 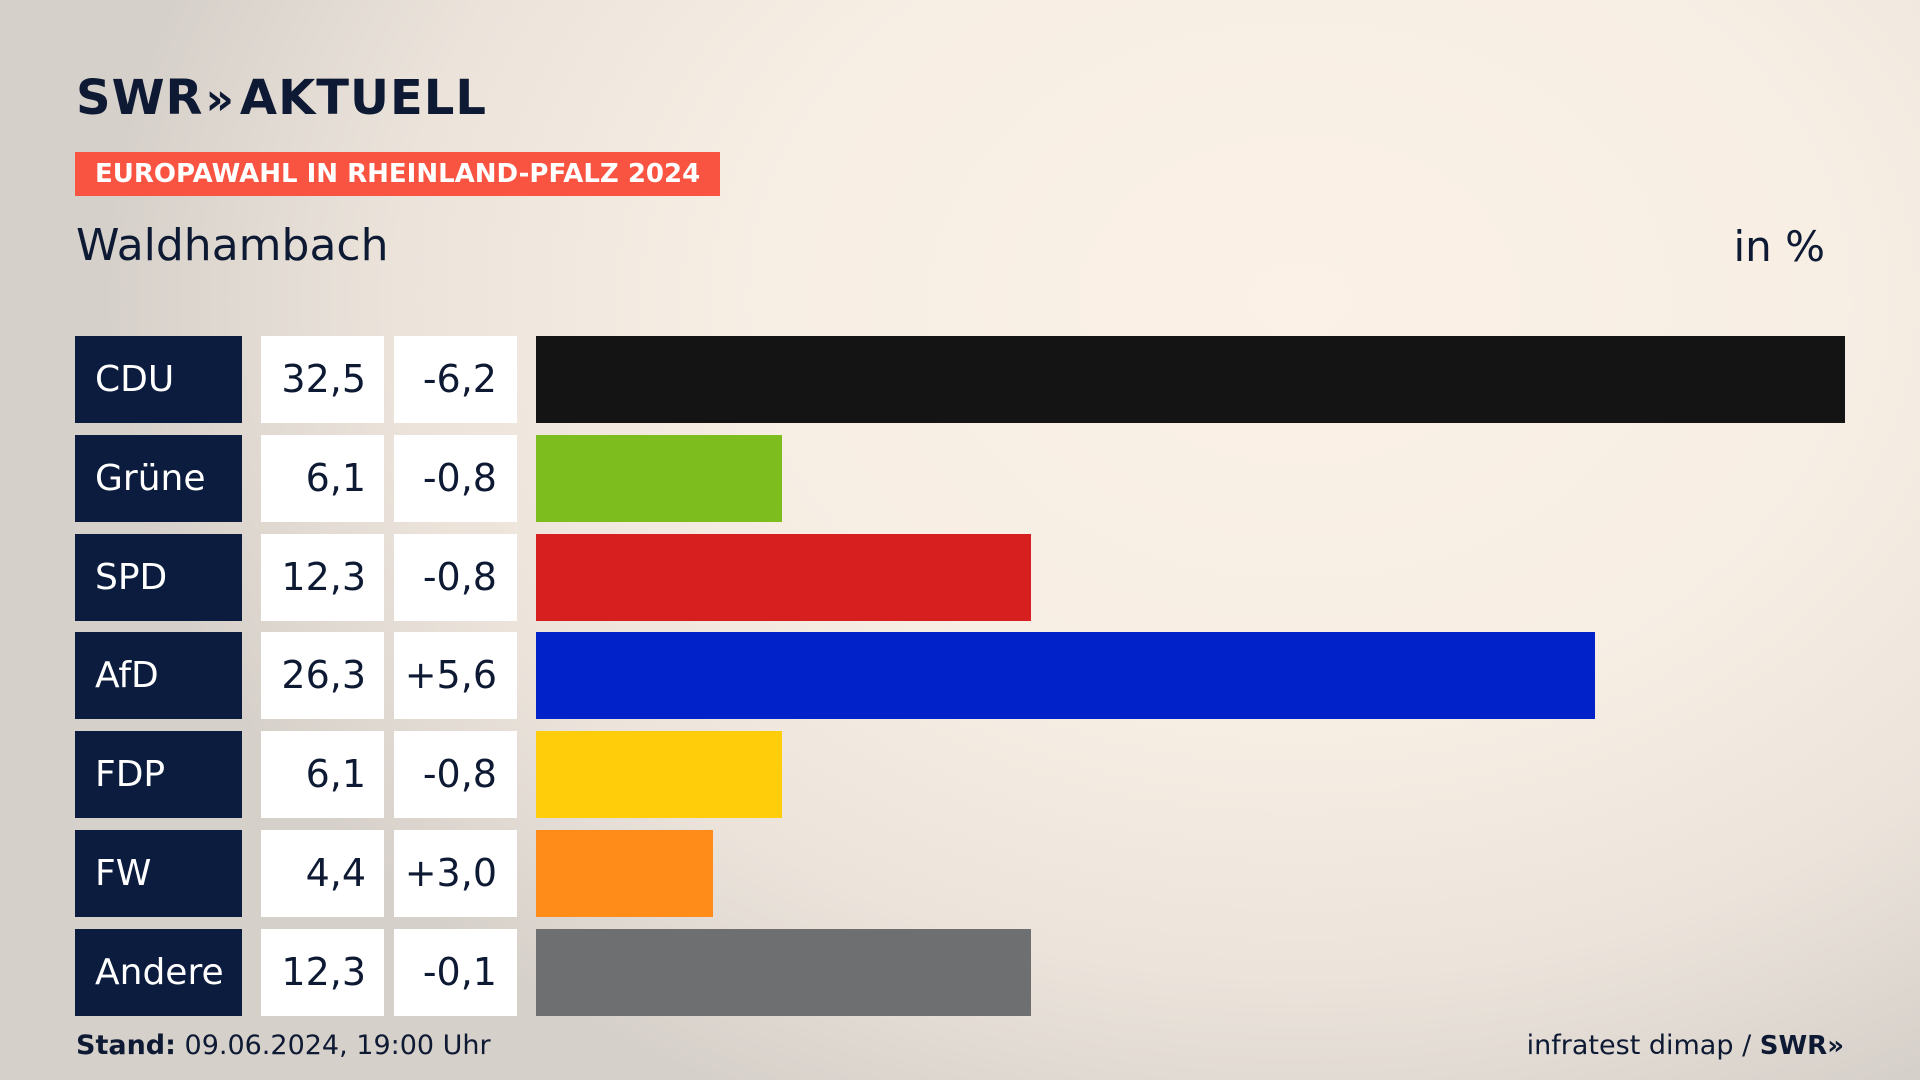 What do you see at coordinates (322, 379) in the screenshot?
I see `vote-share-value: 32,5` at bounding box center [322, 379].